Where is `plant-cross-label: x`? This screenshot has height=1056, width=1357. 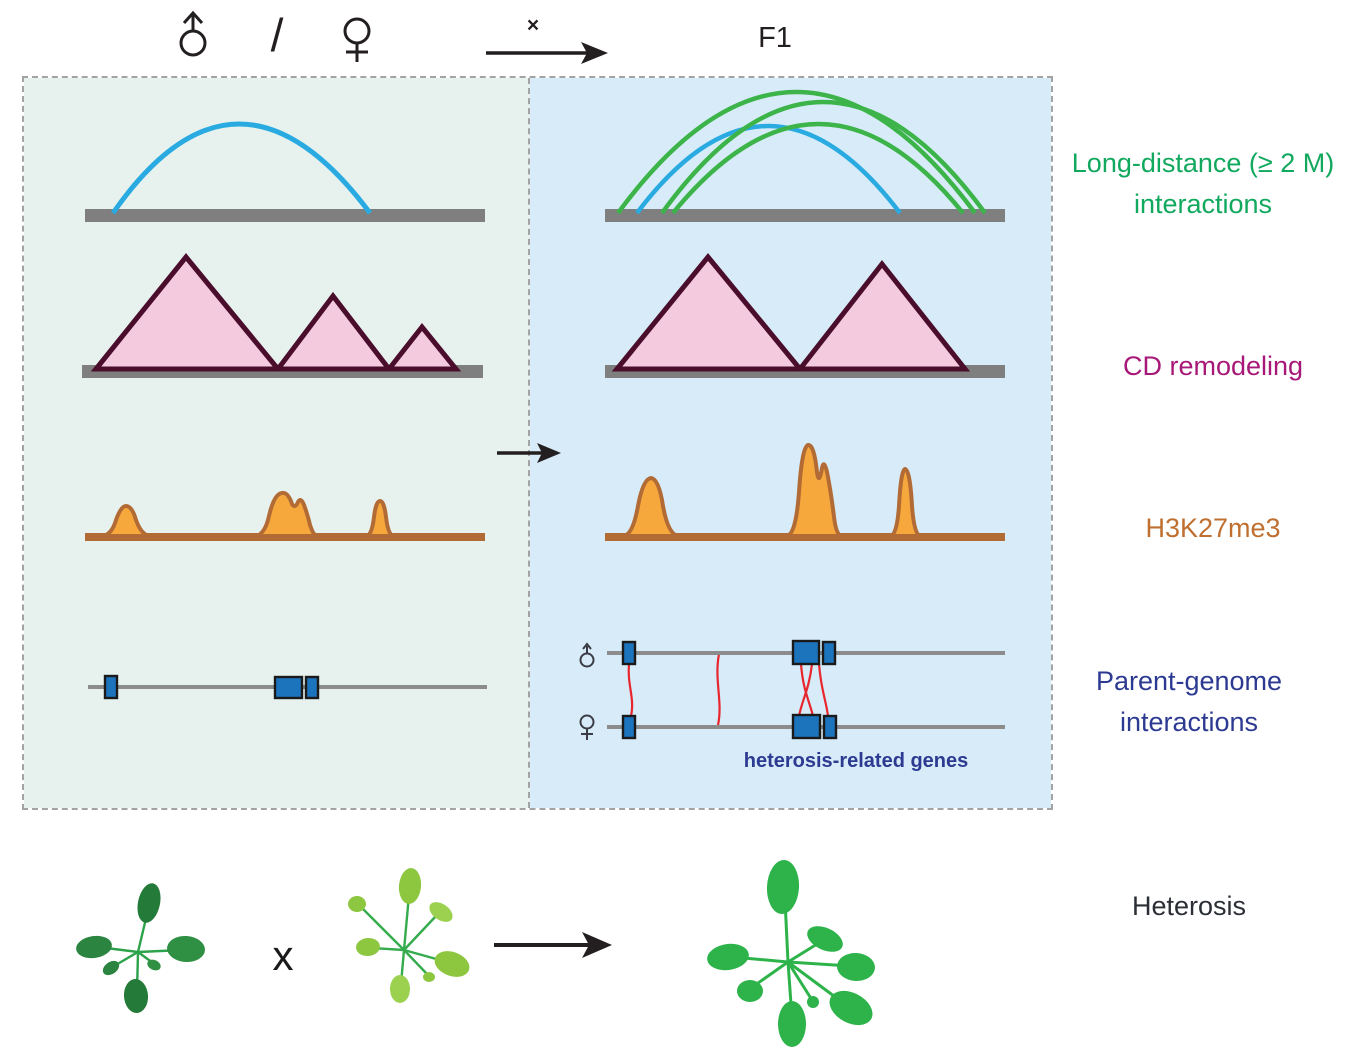
plant-cross-label: x is located at coordinates (283, 955).